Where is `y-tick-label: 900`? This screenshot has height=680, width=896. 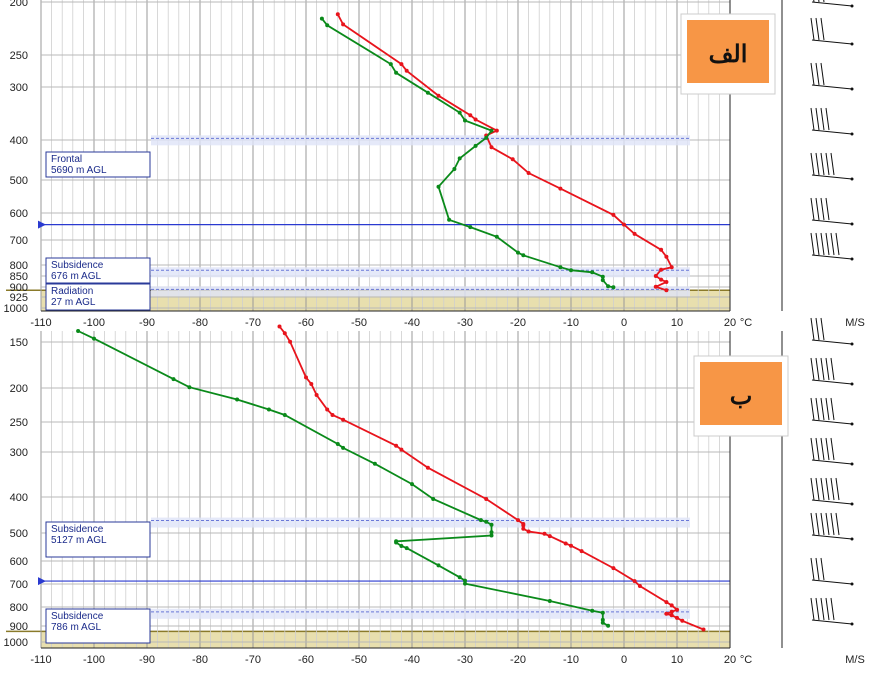
y-tick-label: 900 is located at coordinates (19, 627).